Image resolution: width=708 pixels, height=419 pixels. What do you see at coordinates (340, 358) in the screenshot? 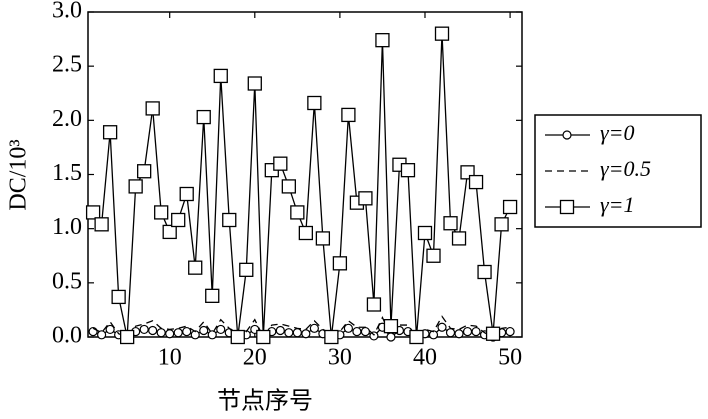
I see `x-tick-label: 30` at bounding box center [340, 358].